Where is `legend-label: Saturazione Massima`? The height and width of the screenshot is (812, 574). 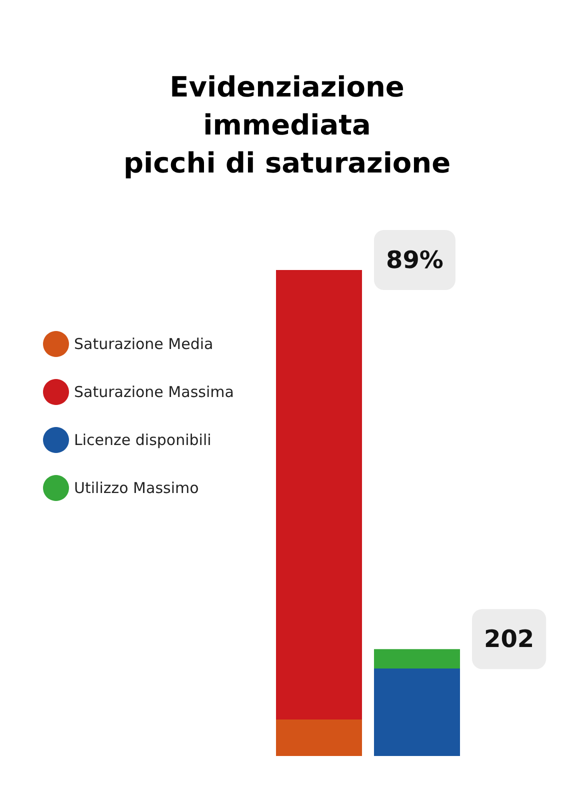
legend-label: Saturazione Massima is located at coordinates (154, 392).